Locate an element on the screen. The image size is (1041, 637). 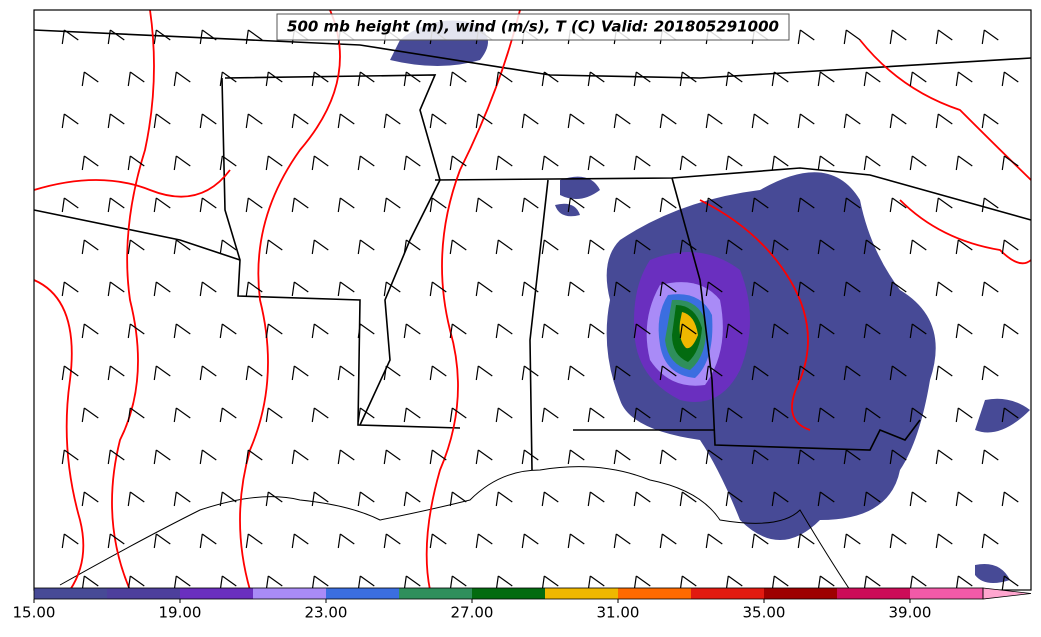
coastline is located at coordinates (455, 528).